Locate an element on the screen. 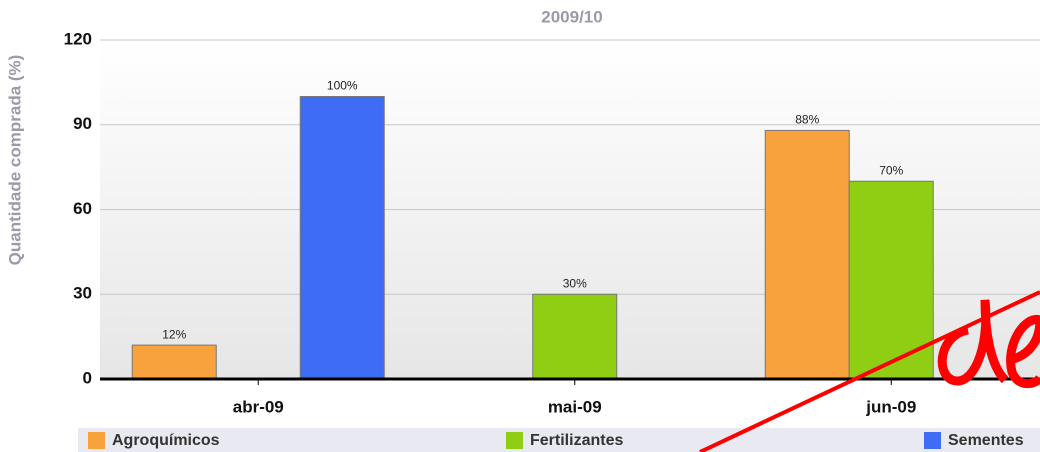  value-label: 70% is located at coordinates (891, 170).